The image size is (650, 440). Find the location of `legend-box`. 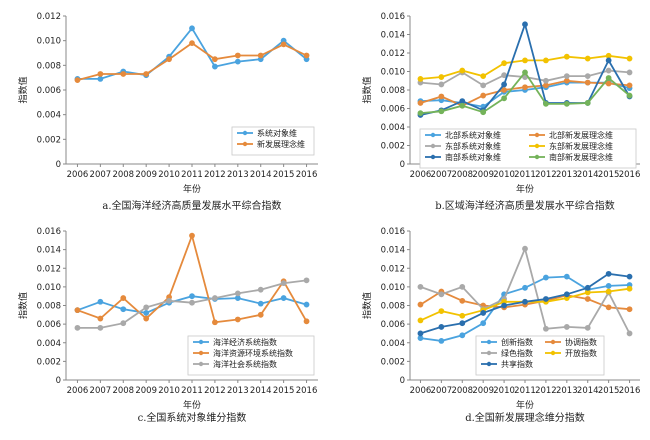

legend-box is located at coordinates (528, 148).